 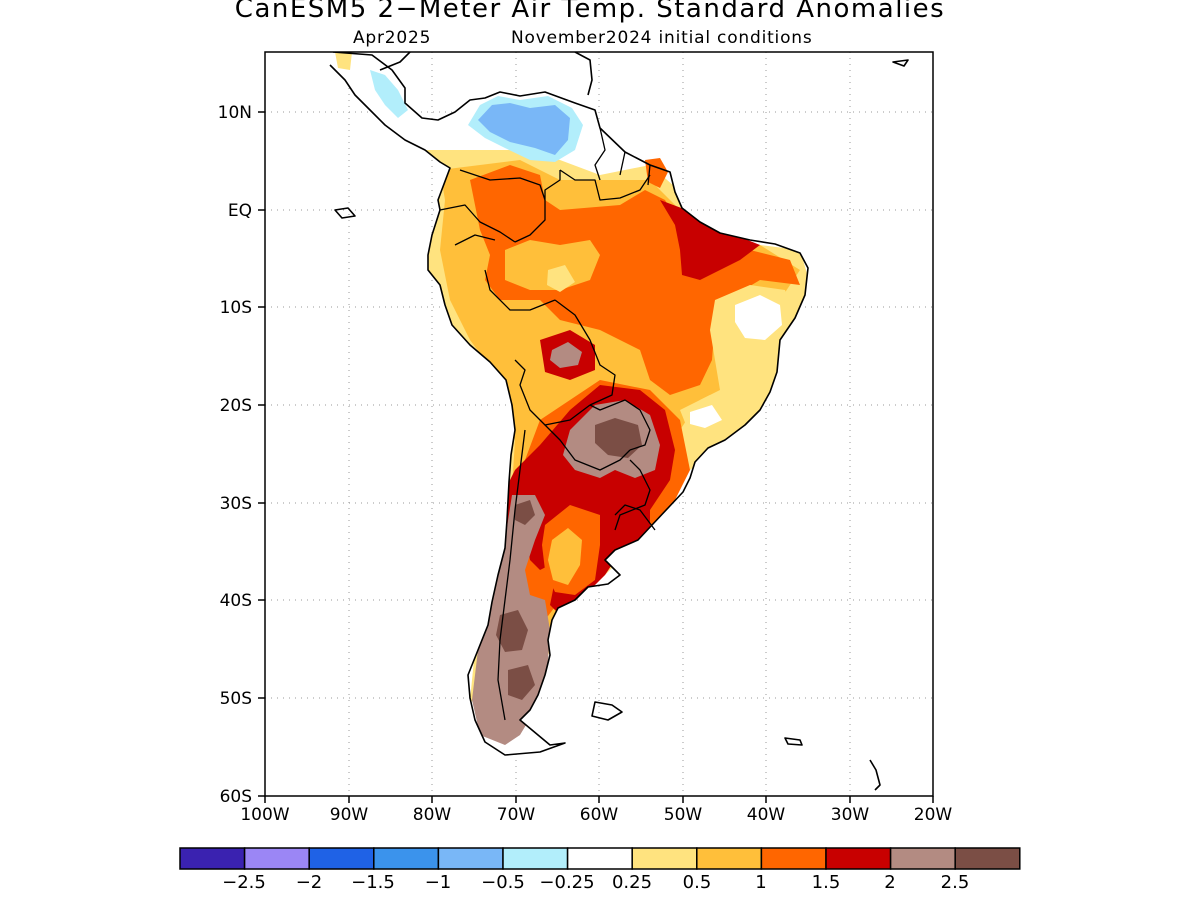 What do you see at coordinates (547, 424) in the screenshot?
I see `country-borders` at bounding box center [547, 424].